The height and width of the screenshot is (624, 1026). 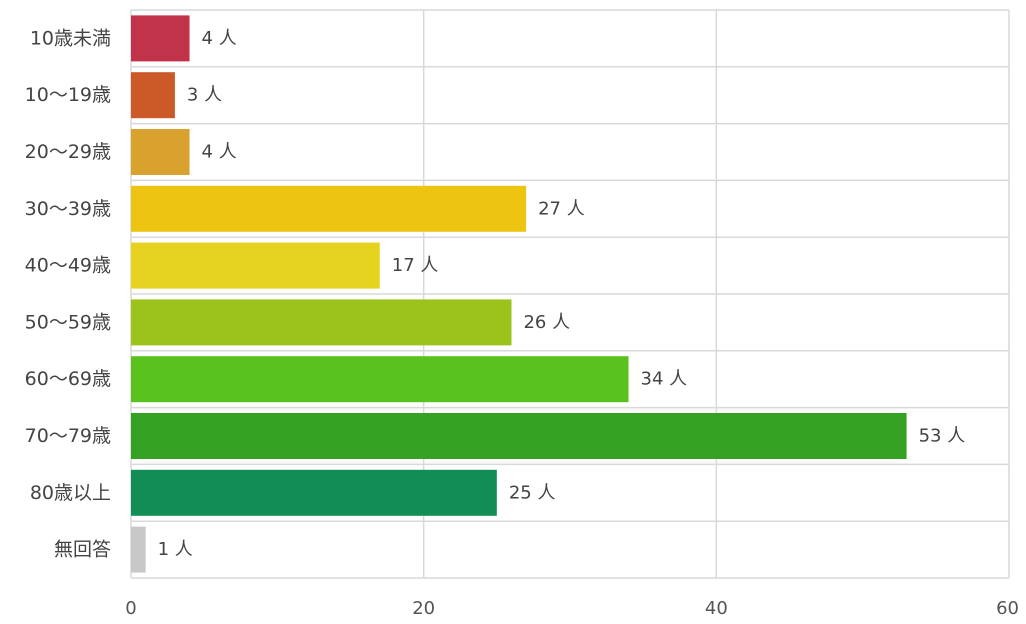 What do you see at coordinates (942, 436) in the screenshot?
I see `value-label: 53 人` at bounding box center [942, 436].